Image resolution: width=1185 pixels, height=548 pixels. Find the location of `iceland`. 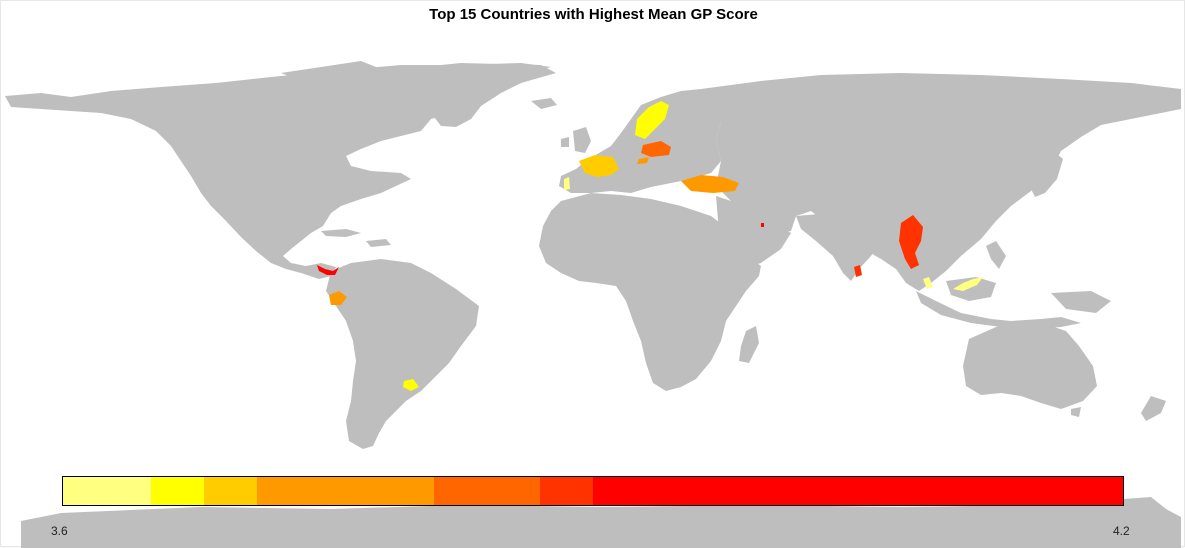

iceland is located at coordinates (544, 103).